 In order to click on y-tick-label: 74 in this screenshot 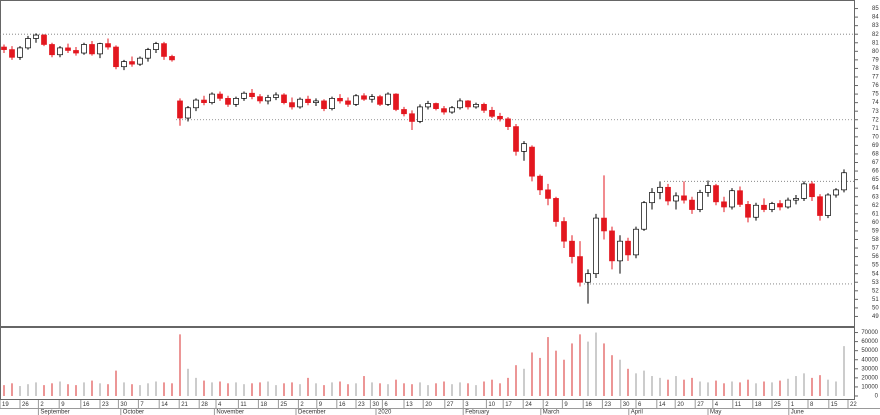, I will do `click(875, 103)`.